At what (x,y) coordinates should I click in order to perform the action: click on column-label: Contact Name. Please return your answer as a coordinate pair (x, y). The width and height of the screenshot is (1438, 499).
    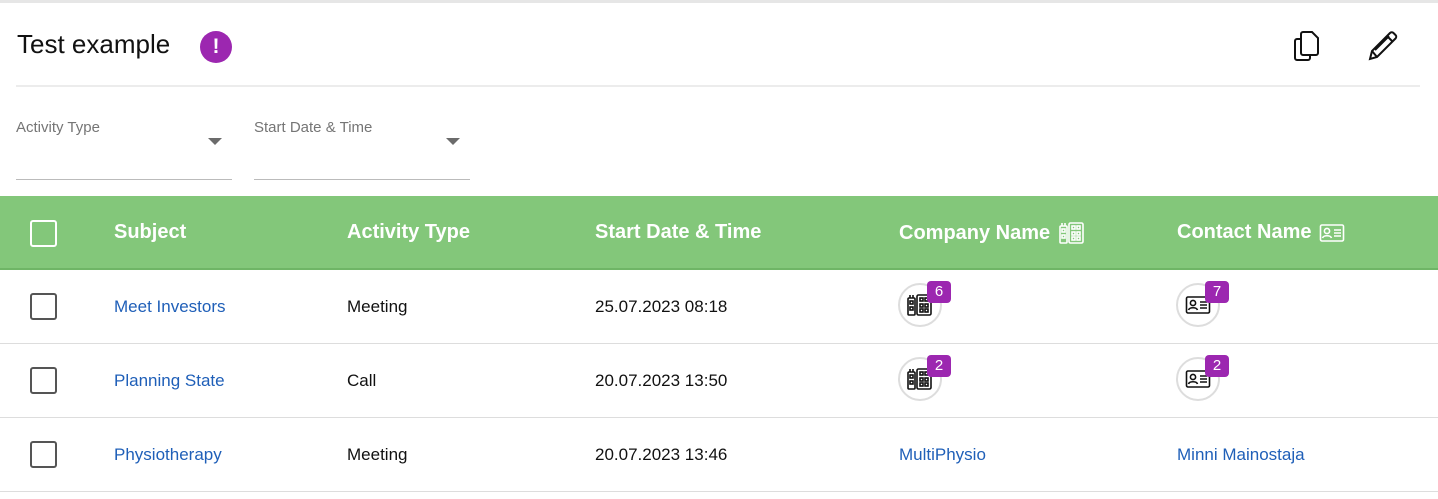
    Looking at the image, I should click on (1244, 232).